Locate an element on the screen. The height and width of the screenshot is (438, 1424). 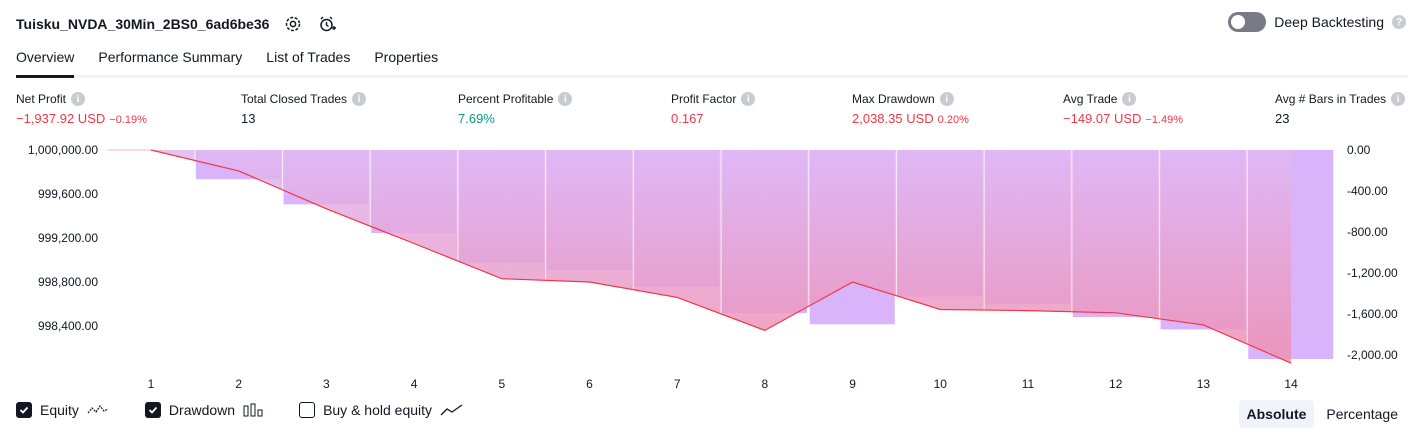
tab-performance-summary: Performance Summary is located at coordinates (170, 57).